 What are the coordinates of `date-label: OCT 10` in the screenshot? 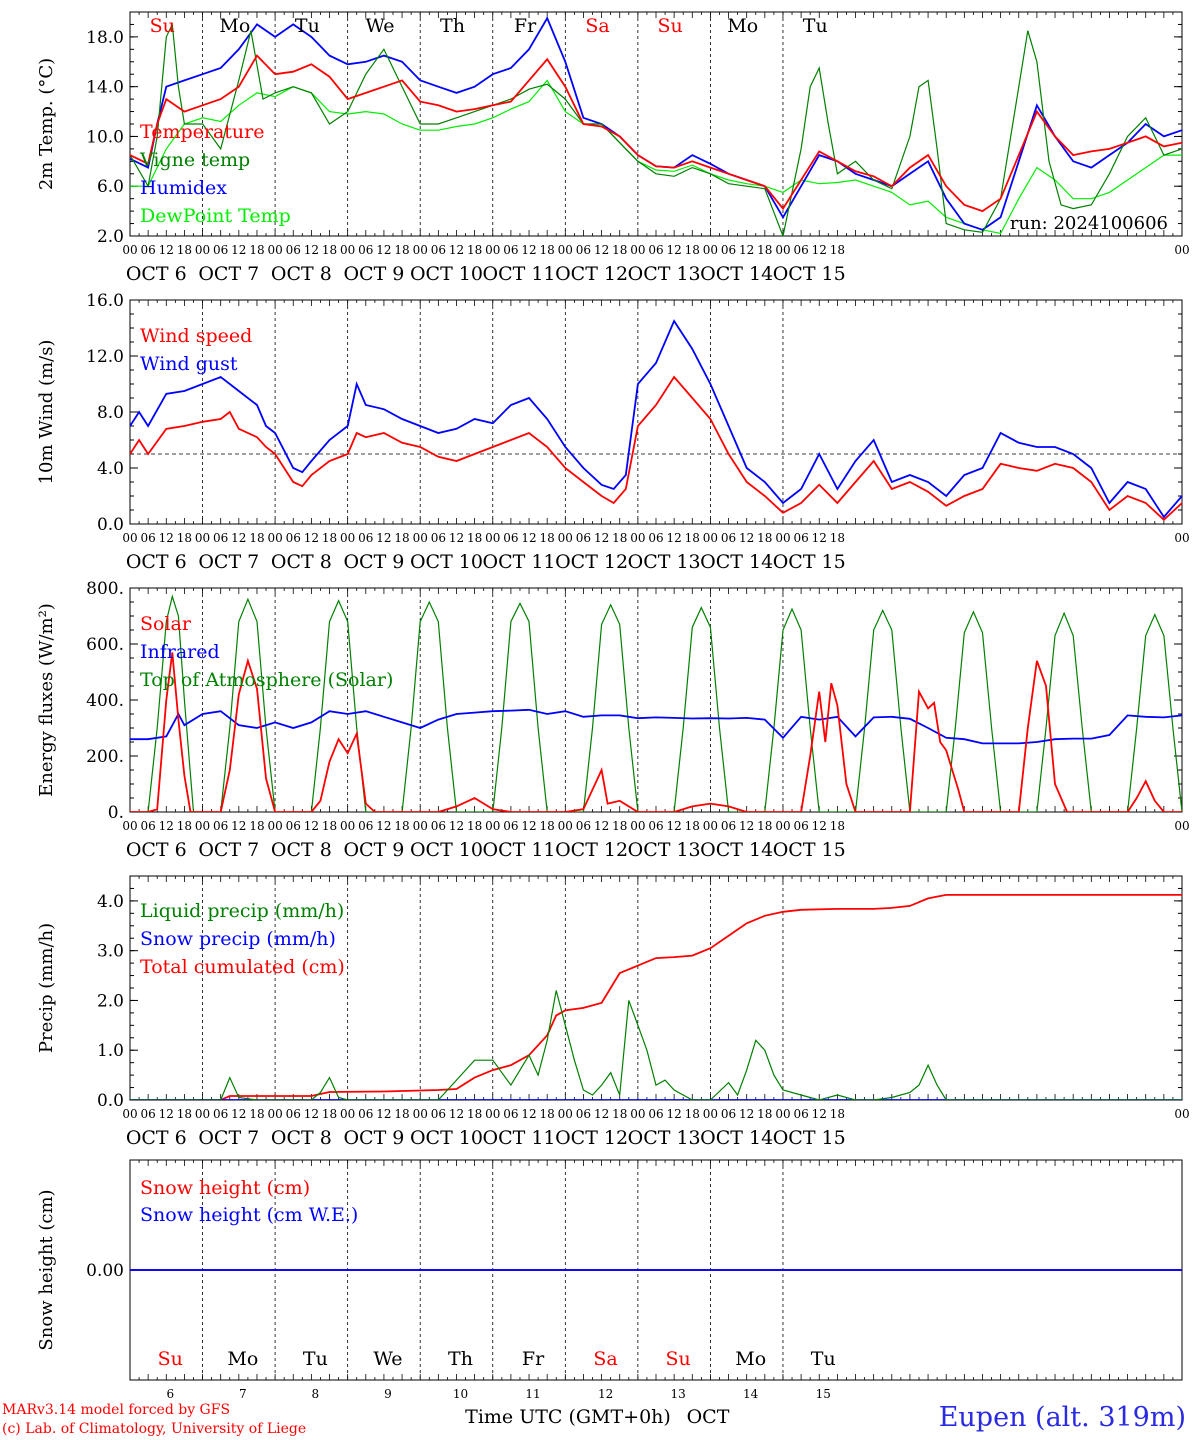 It's located at (446, 1138).